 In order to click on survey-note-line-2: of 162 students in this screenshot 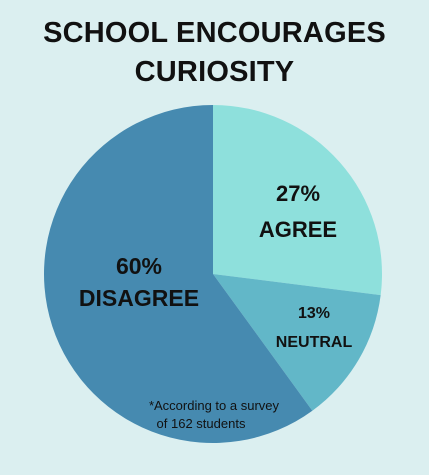, I will do `click(201, 423)`.